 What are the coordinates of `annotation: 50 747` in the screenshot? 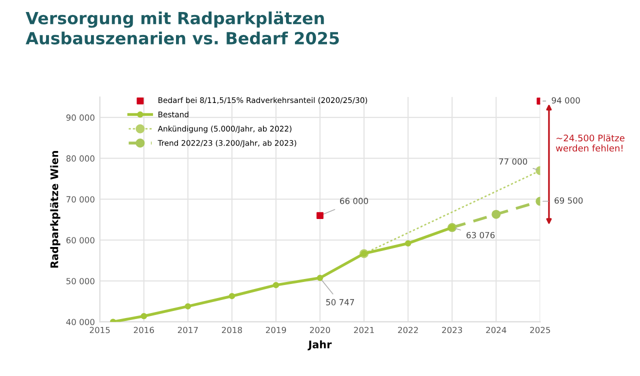 It's located at (340, 302).